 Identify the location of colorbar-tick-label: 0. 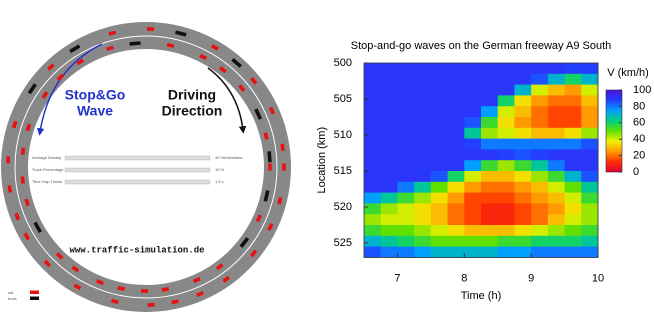
(636, 172).